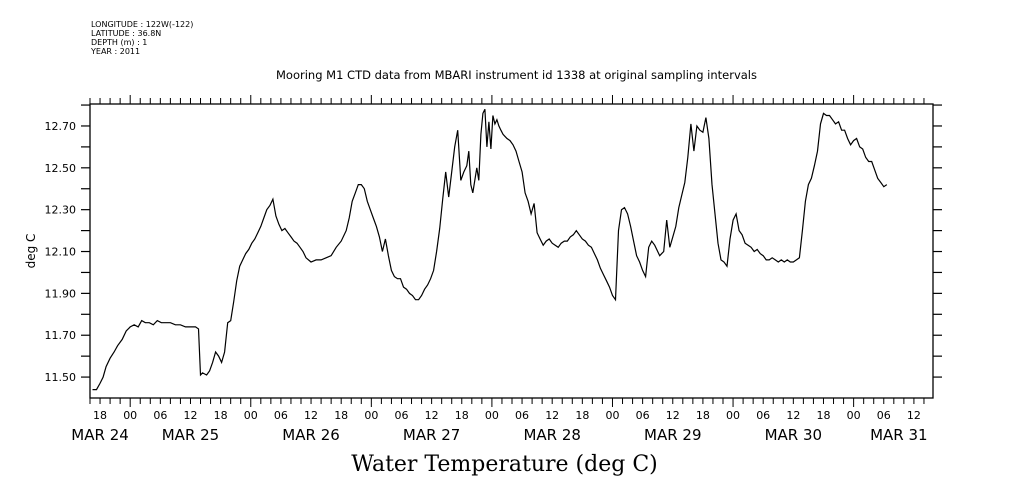  Describe the element at coordinates (99, 435) in the screenshot. I see `x-day-label: MAR 24` at that location.